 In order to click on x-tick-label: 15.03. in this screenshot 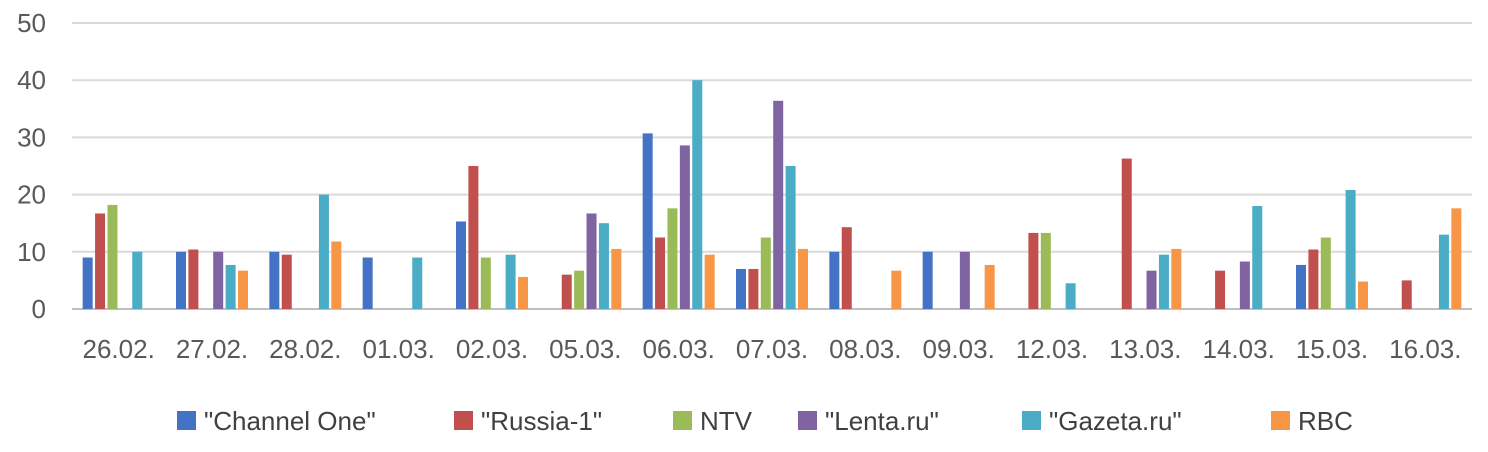, I will do `click(1332, 349)`.